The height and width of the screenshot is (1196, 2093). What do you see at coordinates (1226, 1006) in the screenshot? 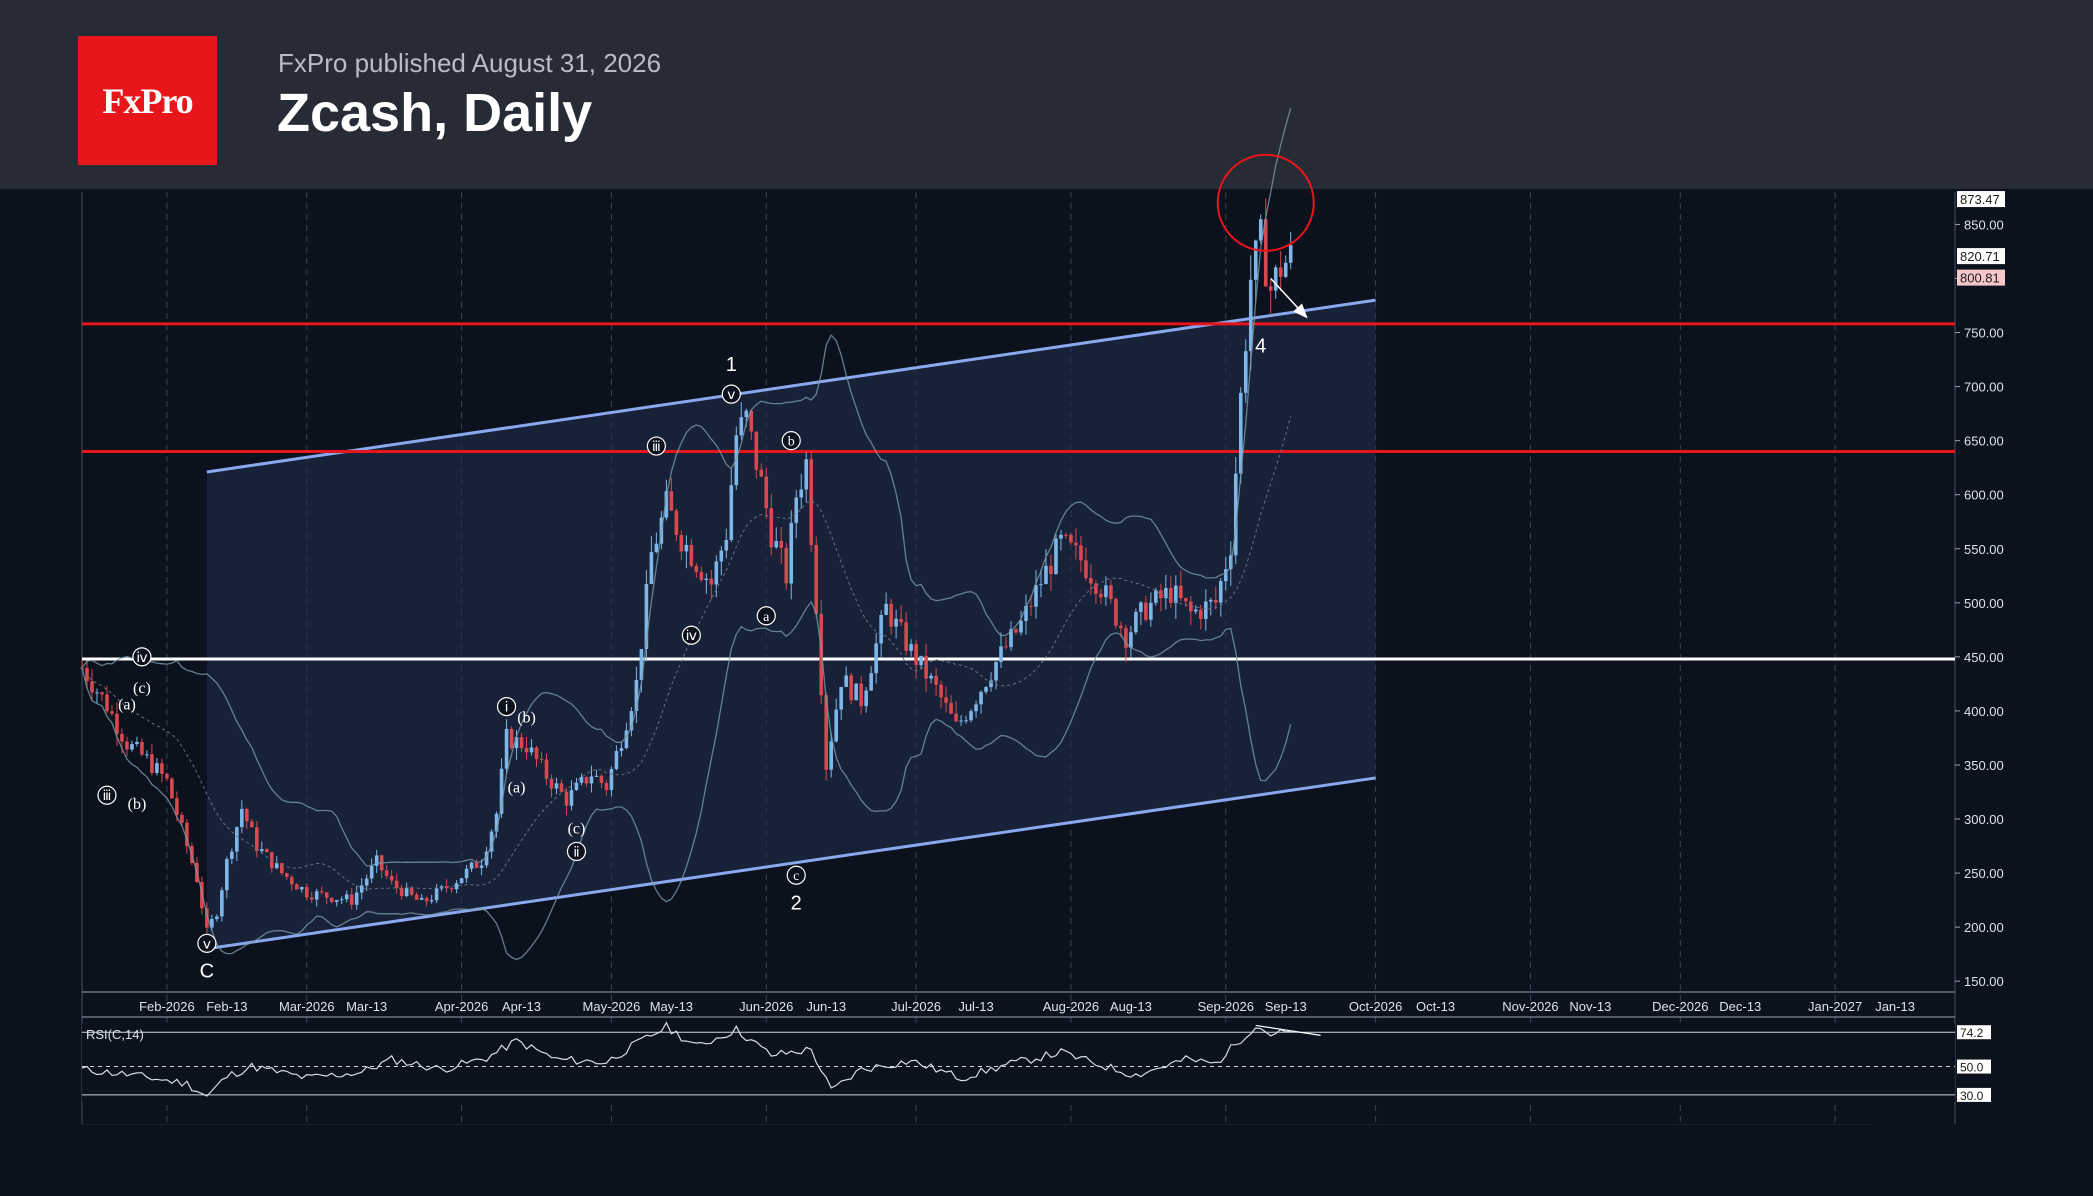
I see `x-tick-label: Sep-2026` at bounding box center [1226, 1006].